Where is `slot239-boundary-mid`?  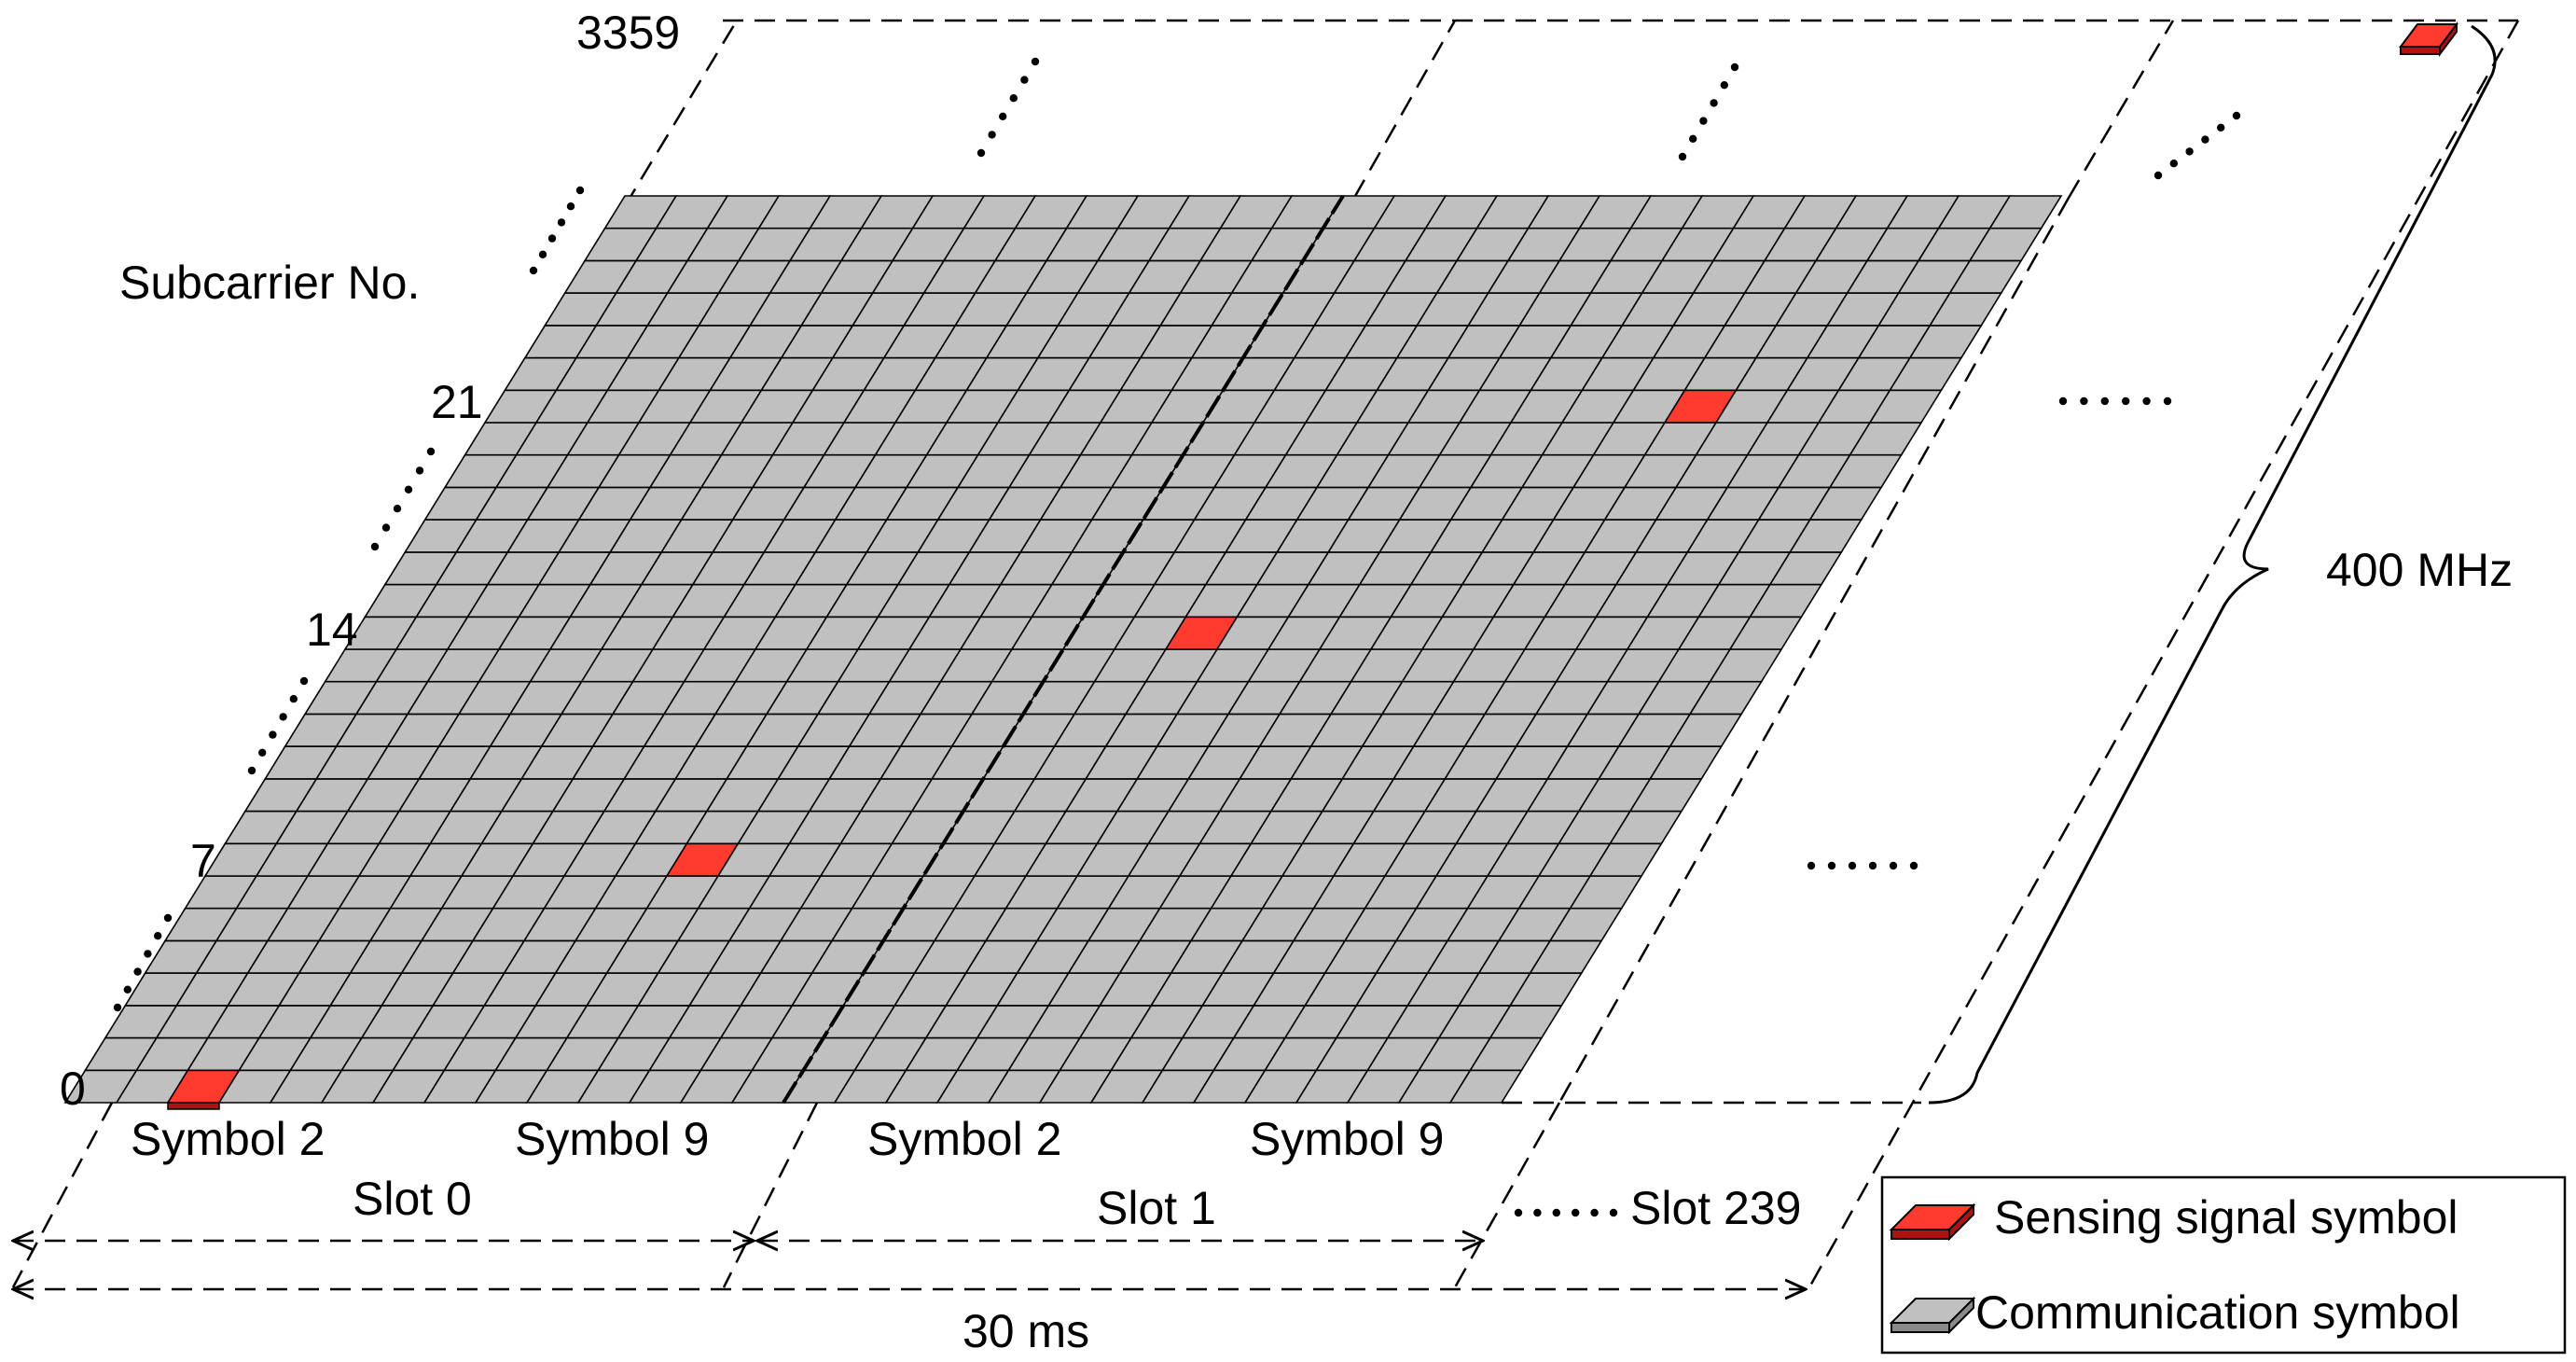
slot239-boundary-mid is located at coordinates (1814, 650).